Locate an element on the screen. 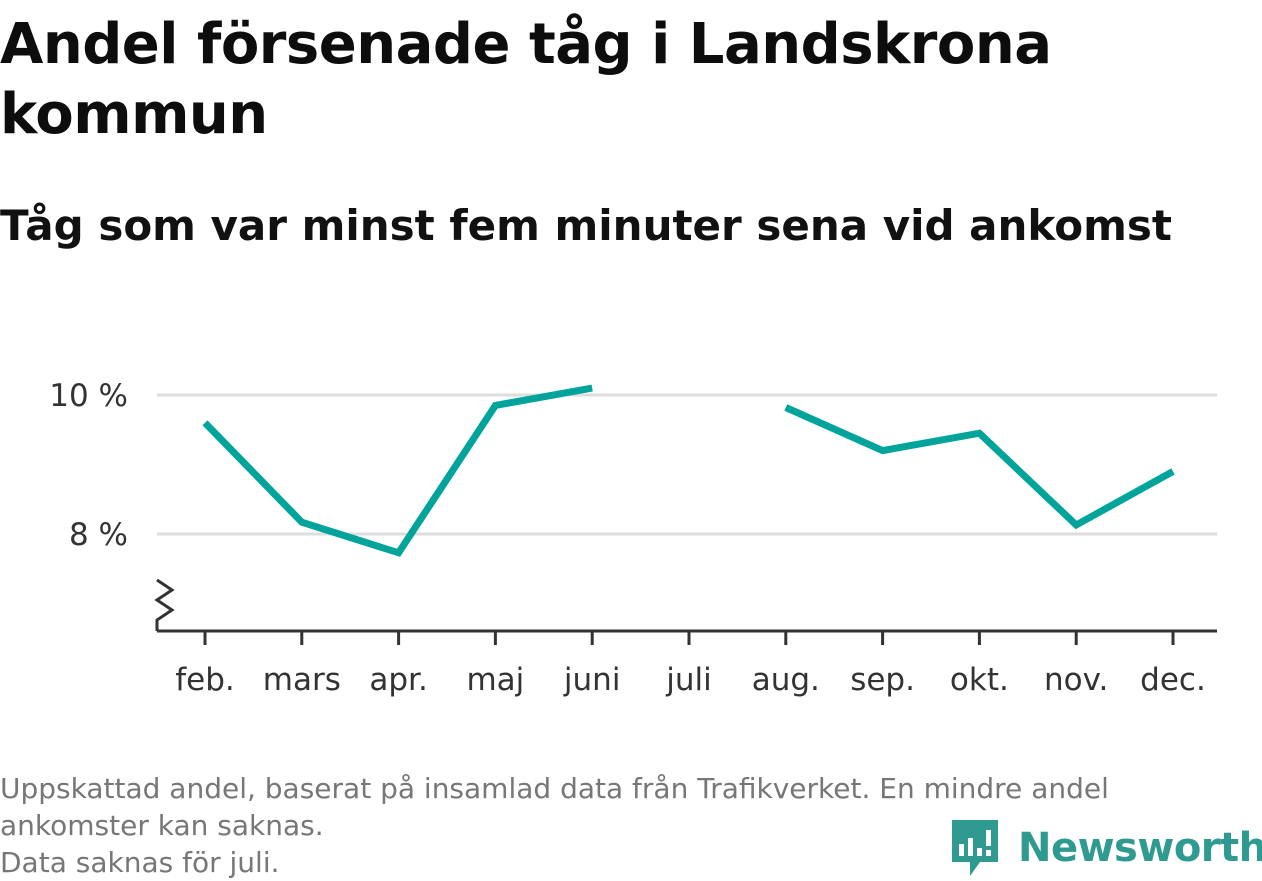 The width and height of the screenshot is (1262, 881). x-tick-label: sep. is located at coordinates (882, 680).